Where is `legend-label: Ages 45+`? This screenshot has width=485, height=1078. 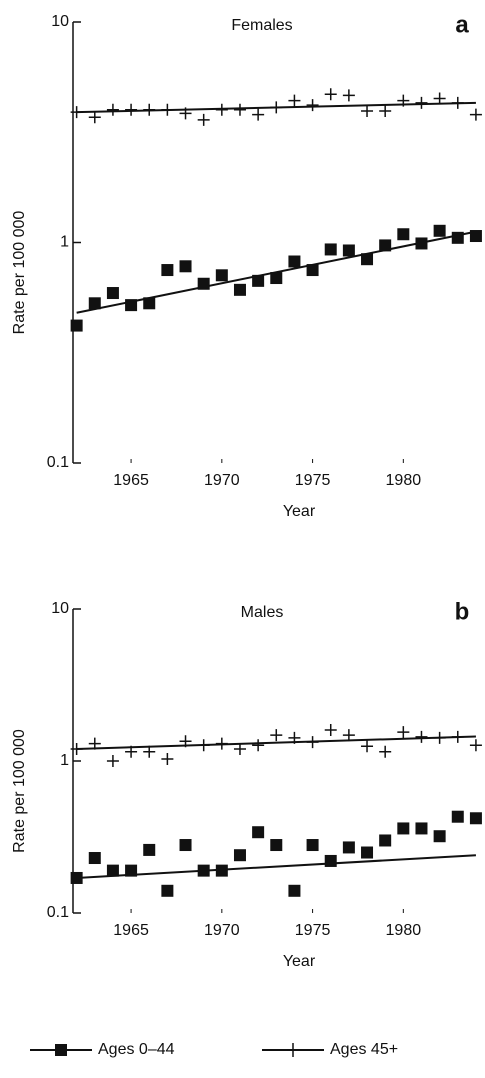 legend-label: Ages 45+ is located at coordinates (364, 1049).